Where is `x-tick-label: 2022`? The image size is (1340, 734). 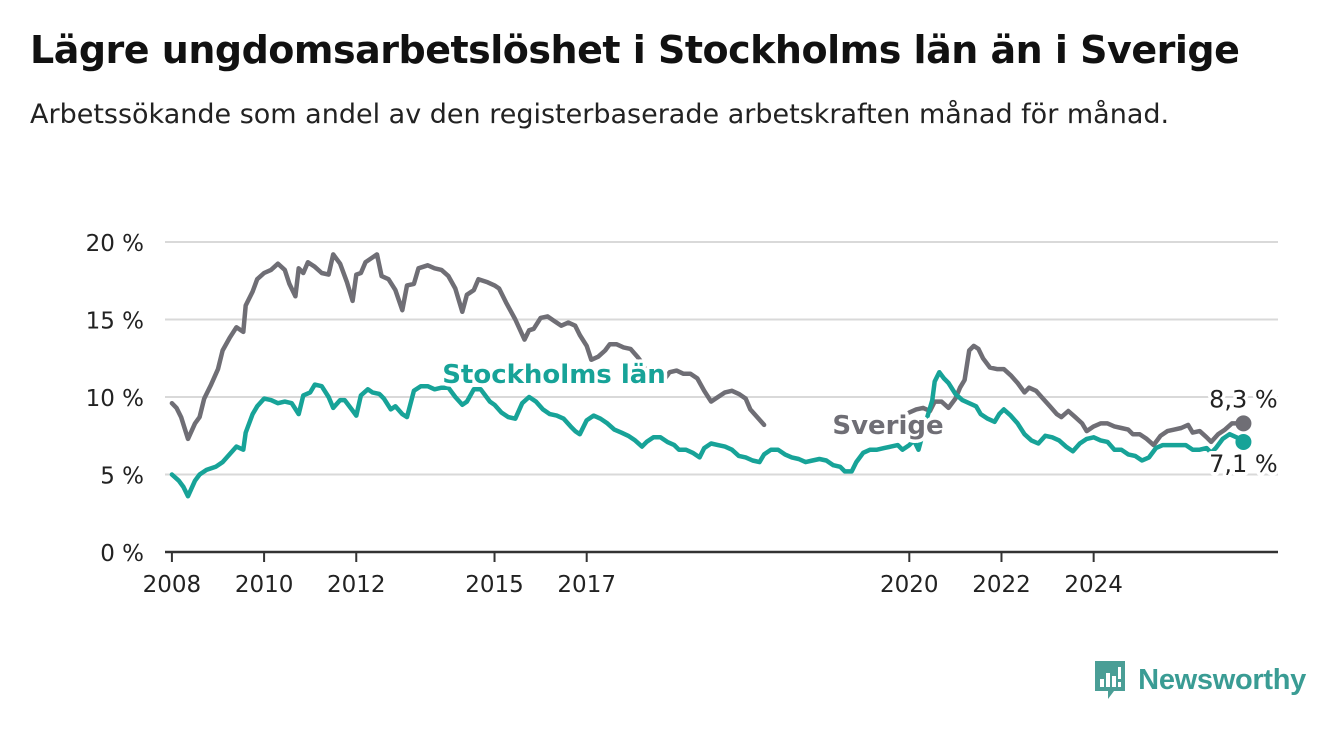
x-tick-label: 2022 is located at coordinates (1001, 585).